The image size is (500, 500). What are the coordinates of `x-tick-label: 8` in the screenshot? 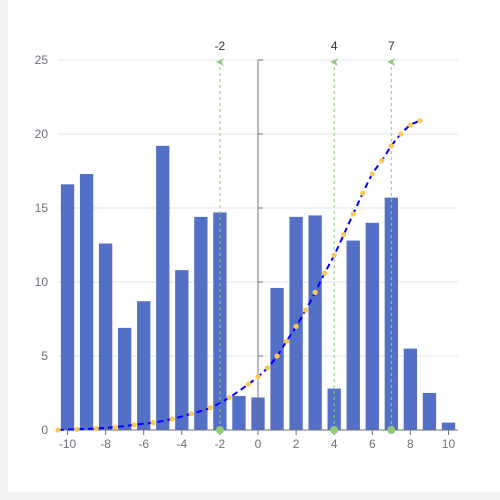 It's located at (410, 444).